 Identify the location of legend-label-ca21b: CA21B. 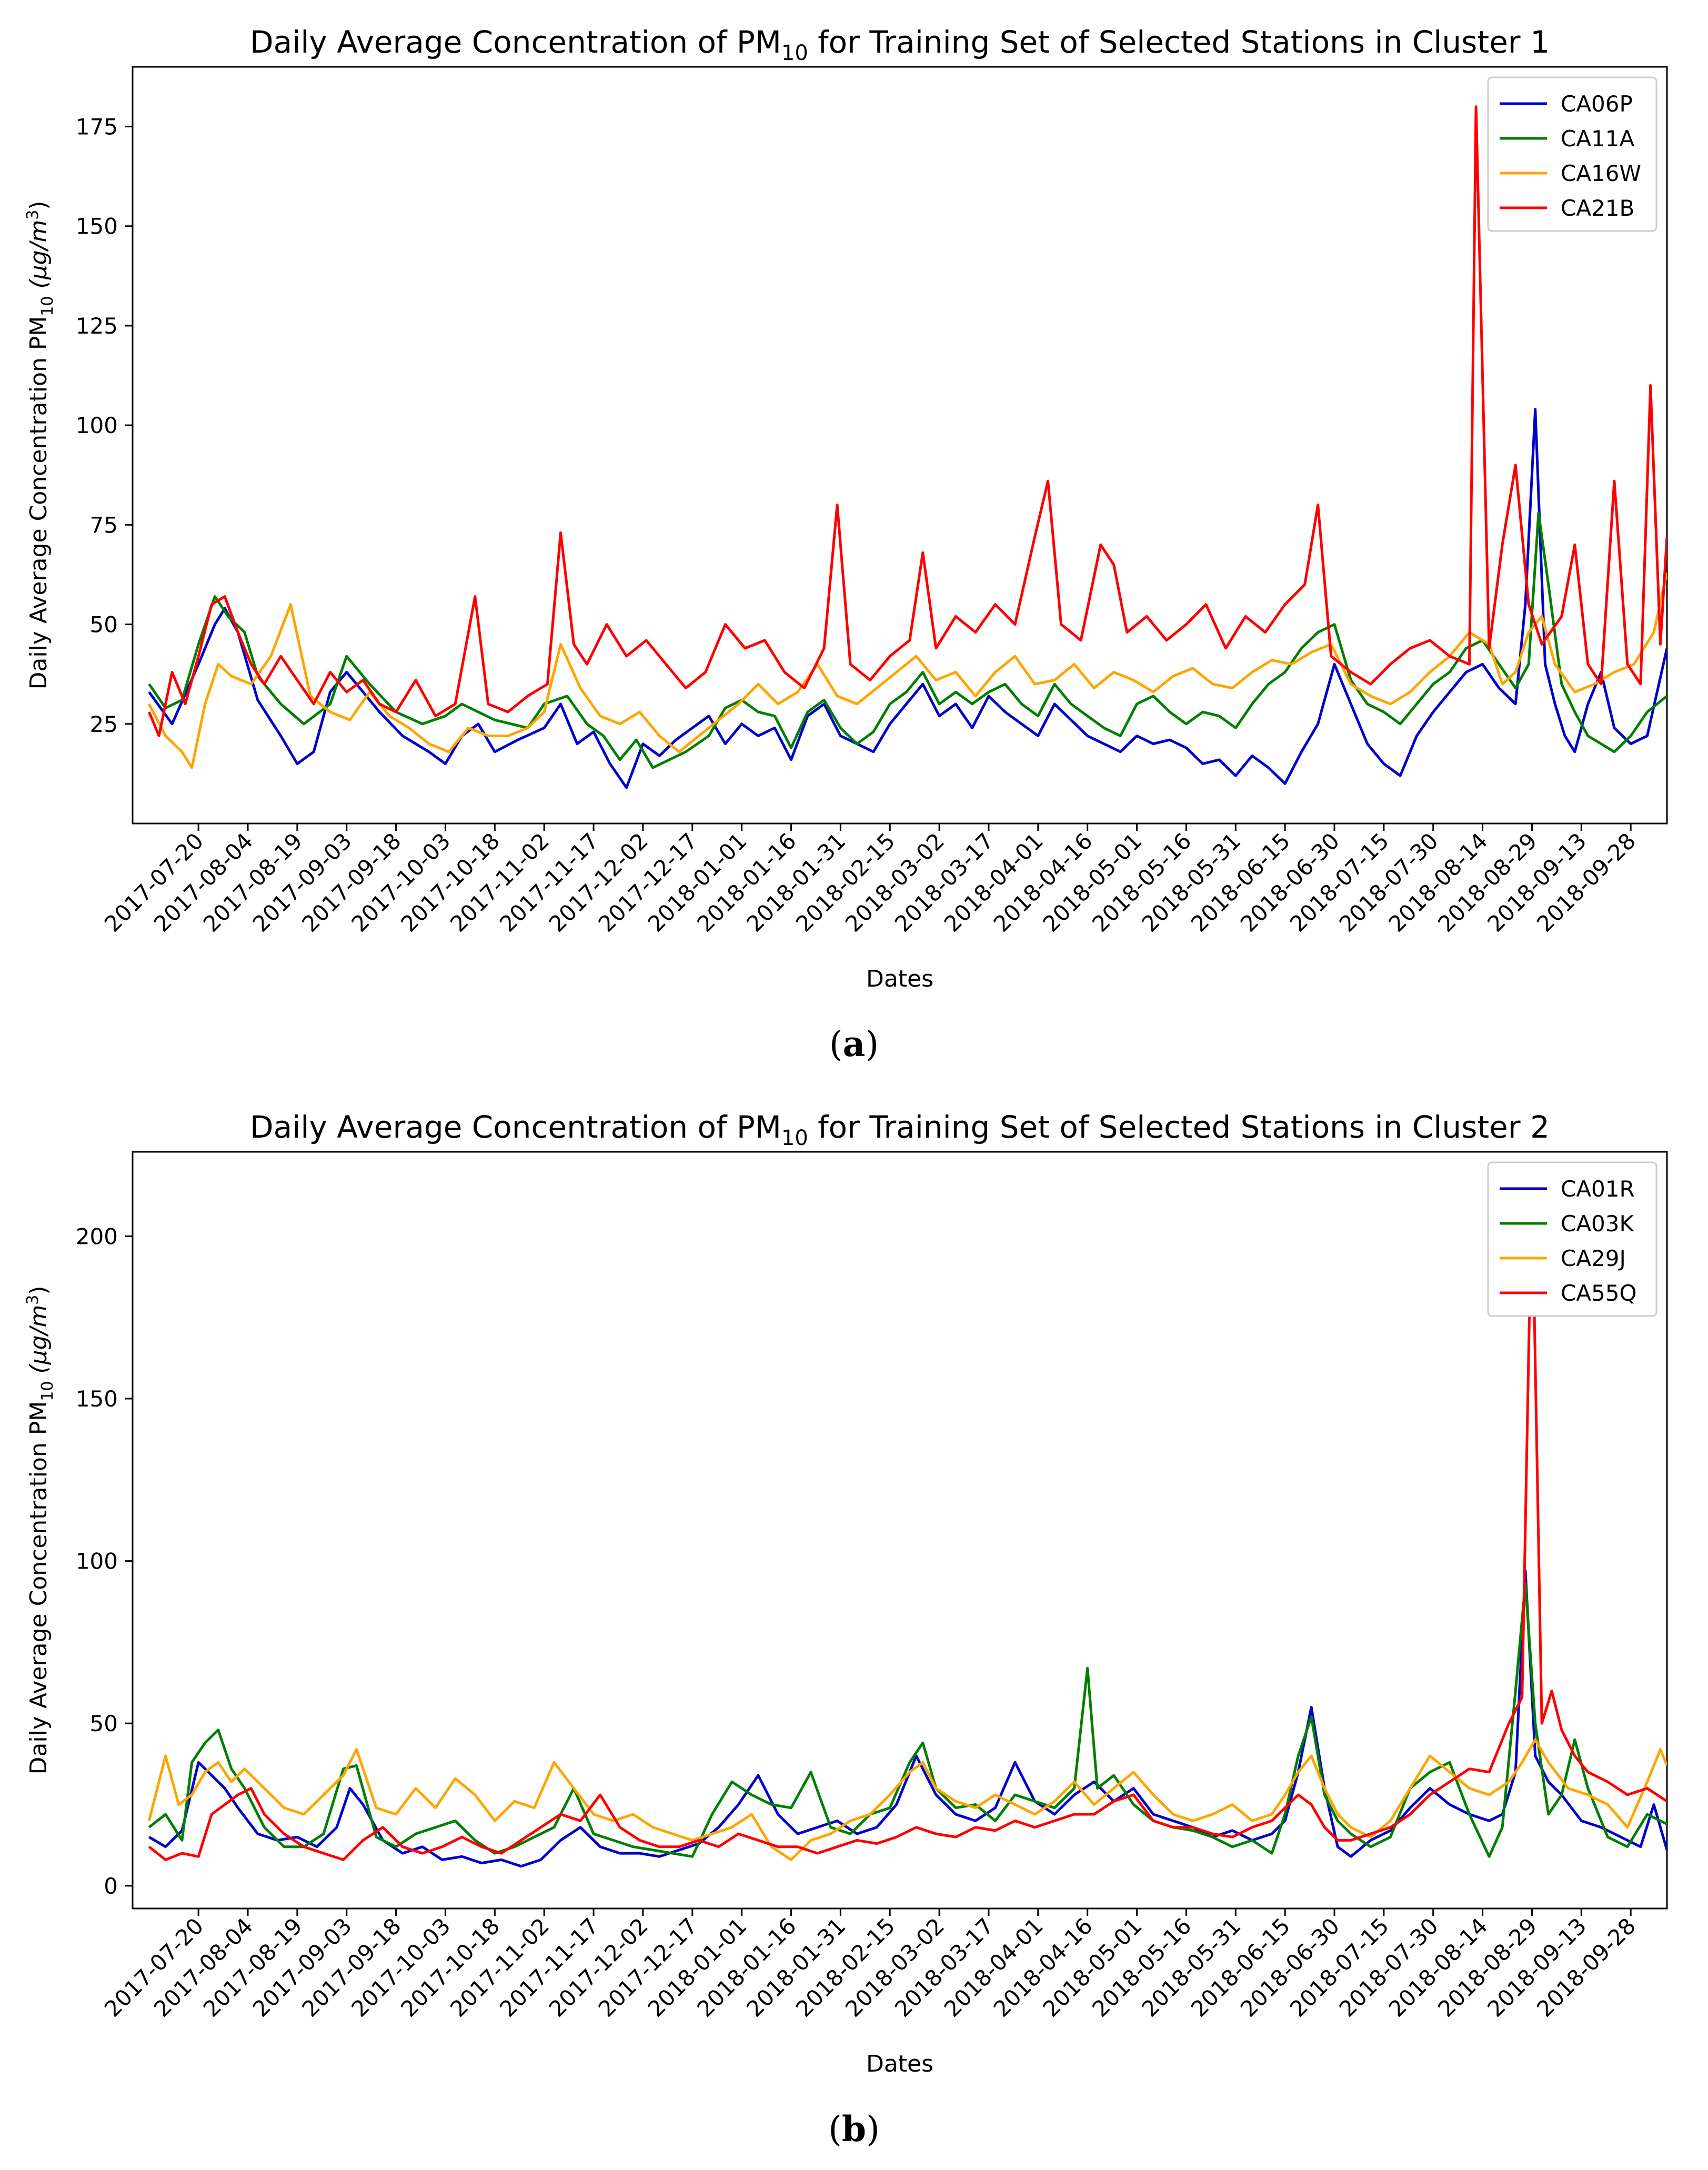
(1597, 208).